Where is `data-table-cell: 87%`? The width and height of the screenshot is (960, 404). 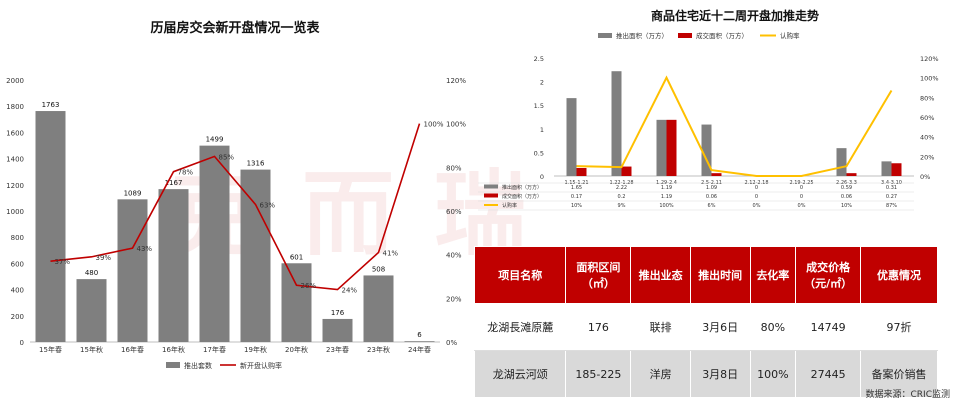
data-table-cell: 87% is located at coordinates (891, 206).